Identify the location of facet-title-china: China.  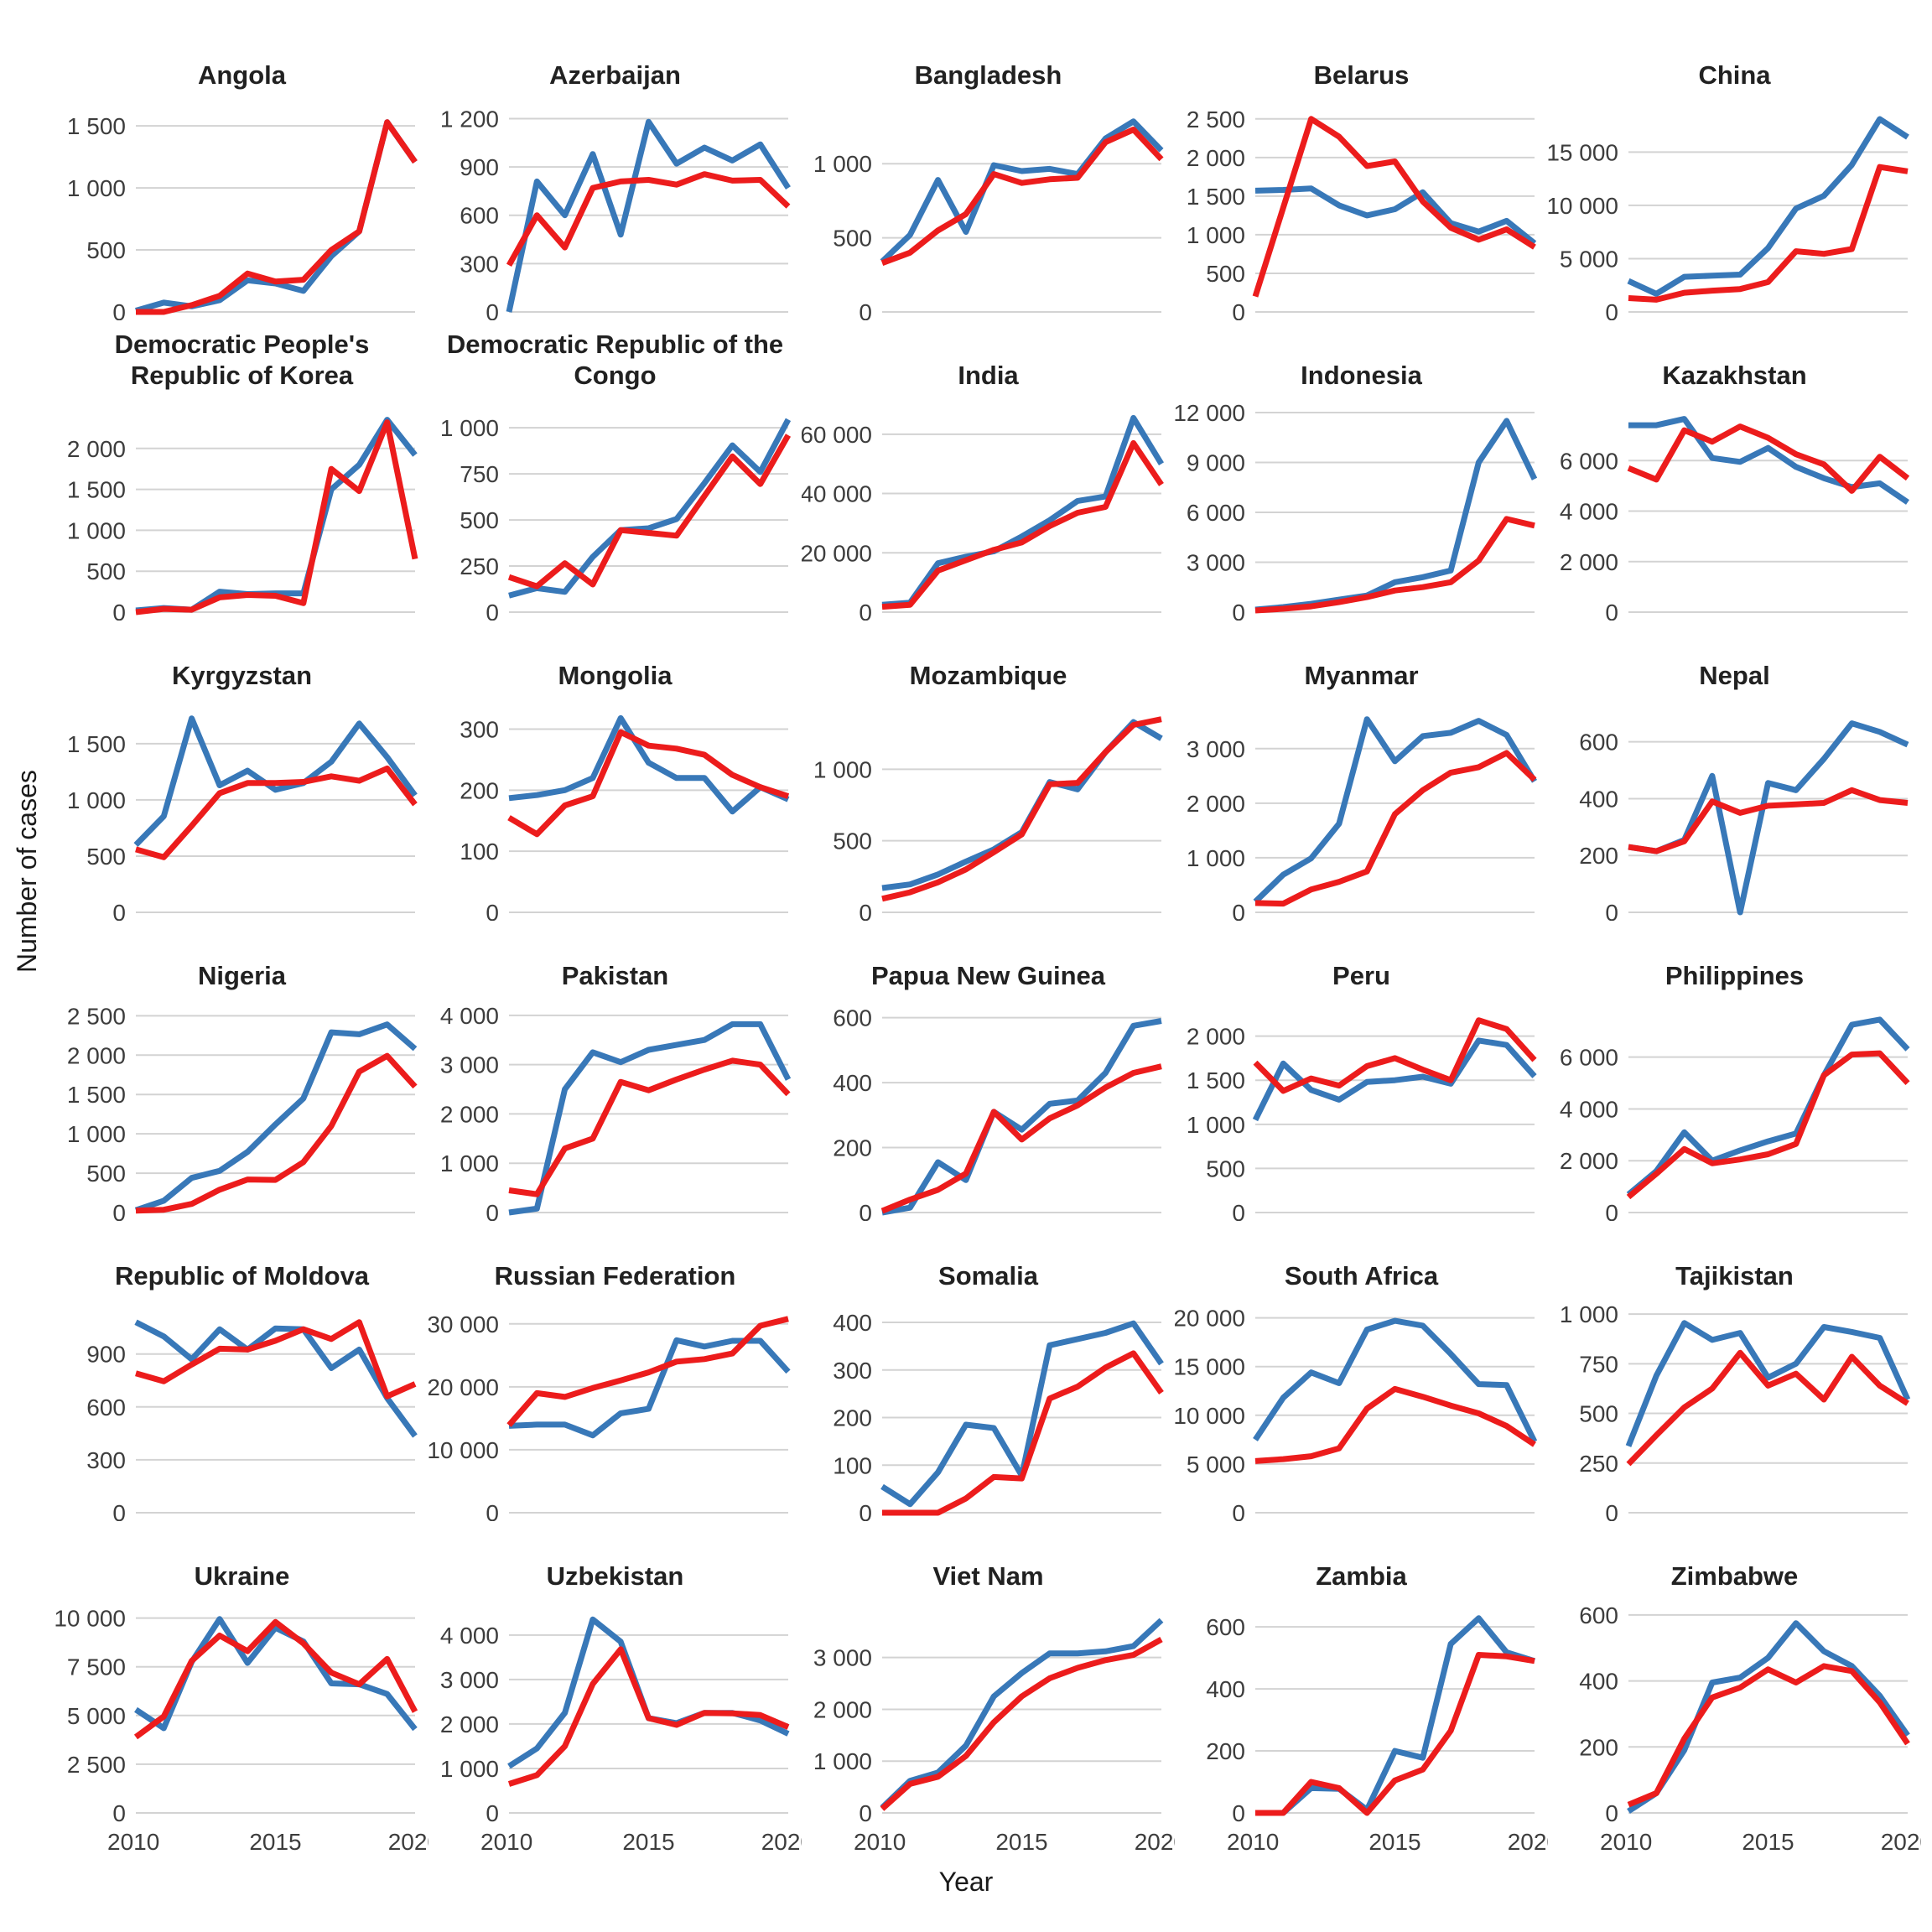
(1734, 75).